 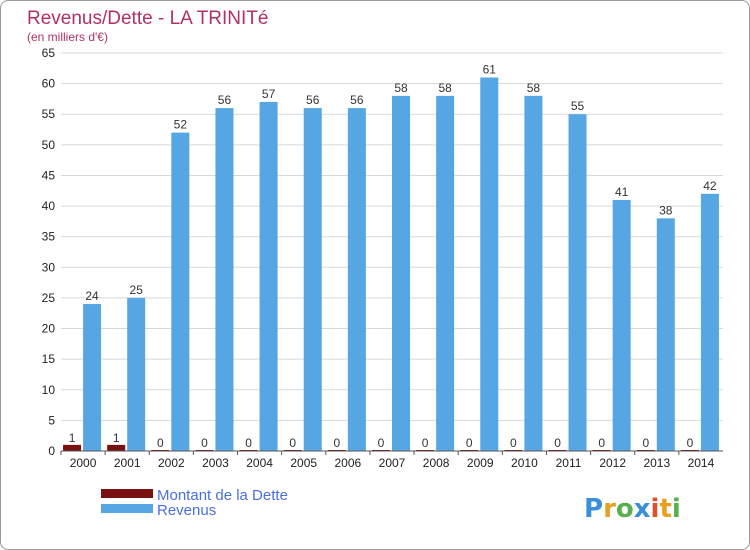 What do you see at coordinates (655, 509) in the screenshot?
I see `logo-letter-4: i` at bounding box center [655, 509].